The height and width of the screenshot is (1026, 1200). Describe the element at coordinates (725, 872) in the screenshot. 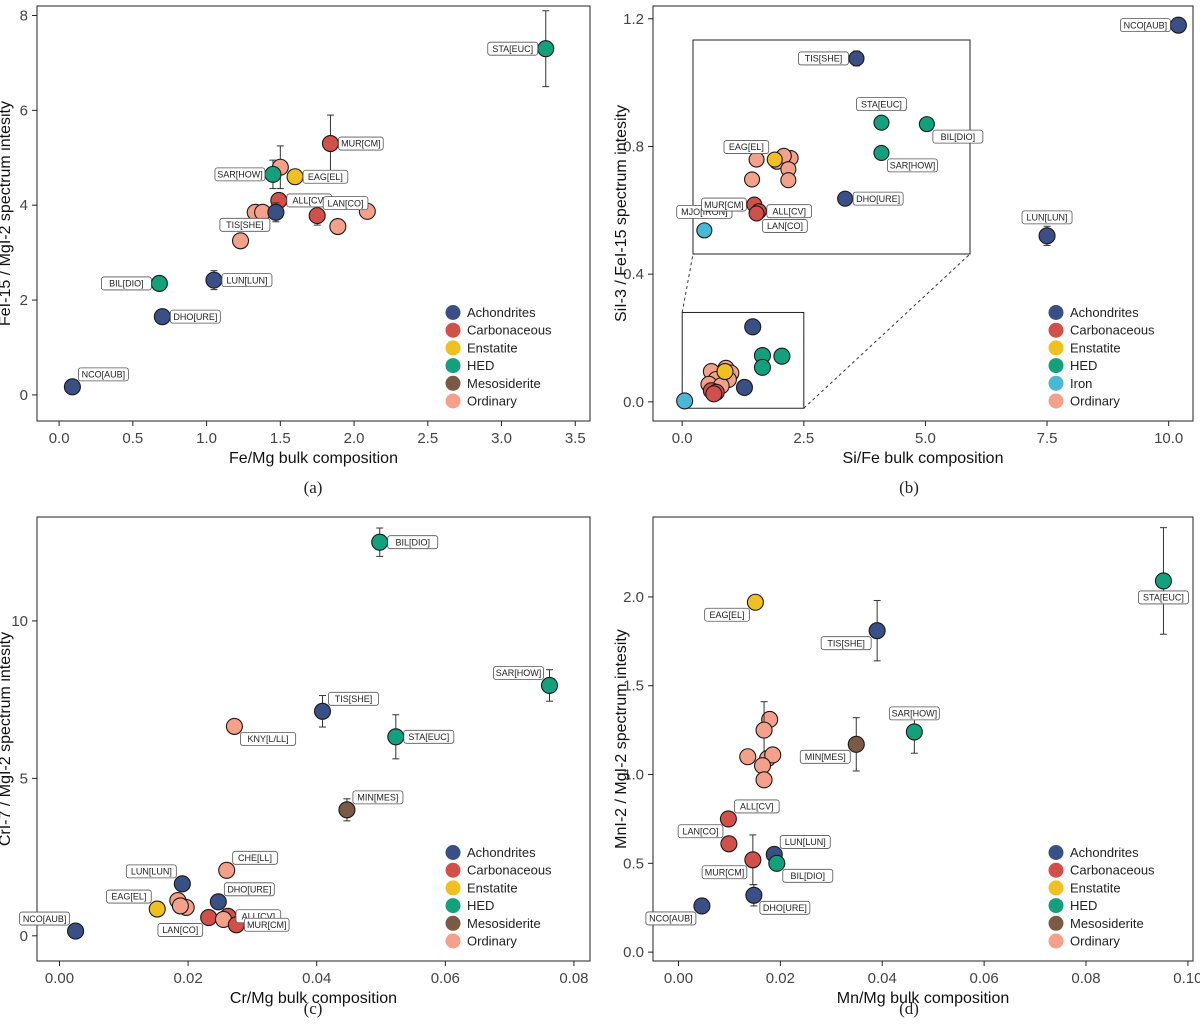

I see `point-label-text: MUR[CM]` at that location.